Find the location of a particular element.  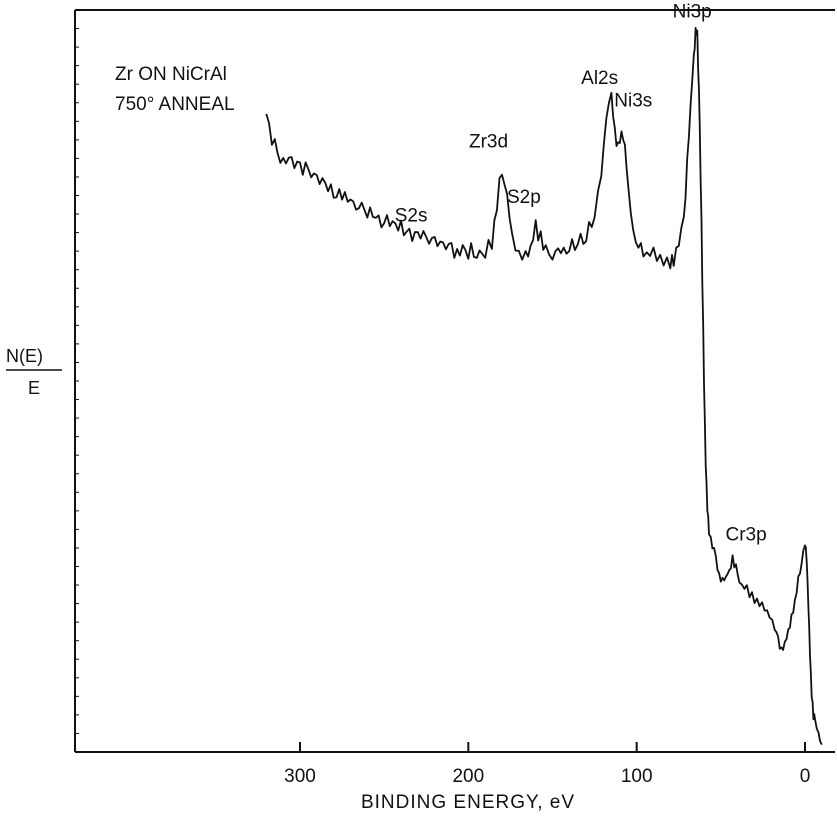

x-tick-label: 100 is located at coordinates (637, 776).